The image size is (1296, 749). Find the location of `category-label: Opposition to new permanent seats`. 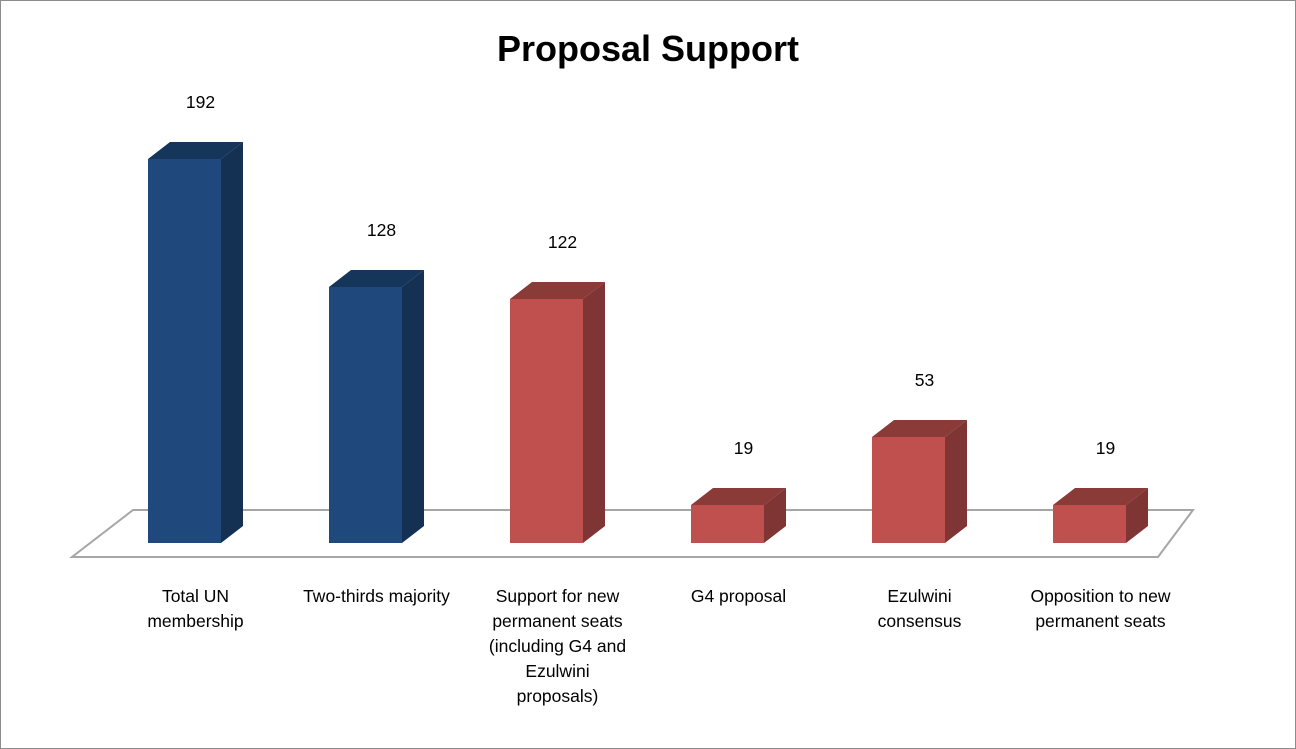

category-label: Opposition to new permanent seats is located at coordinates (1100, 608).